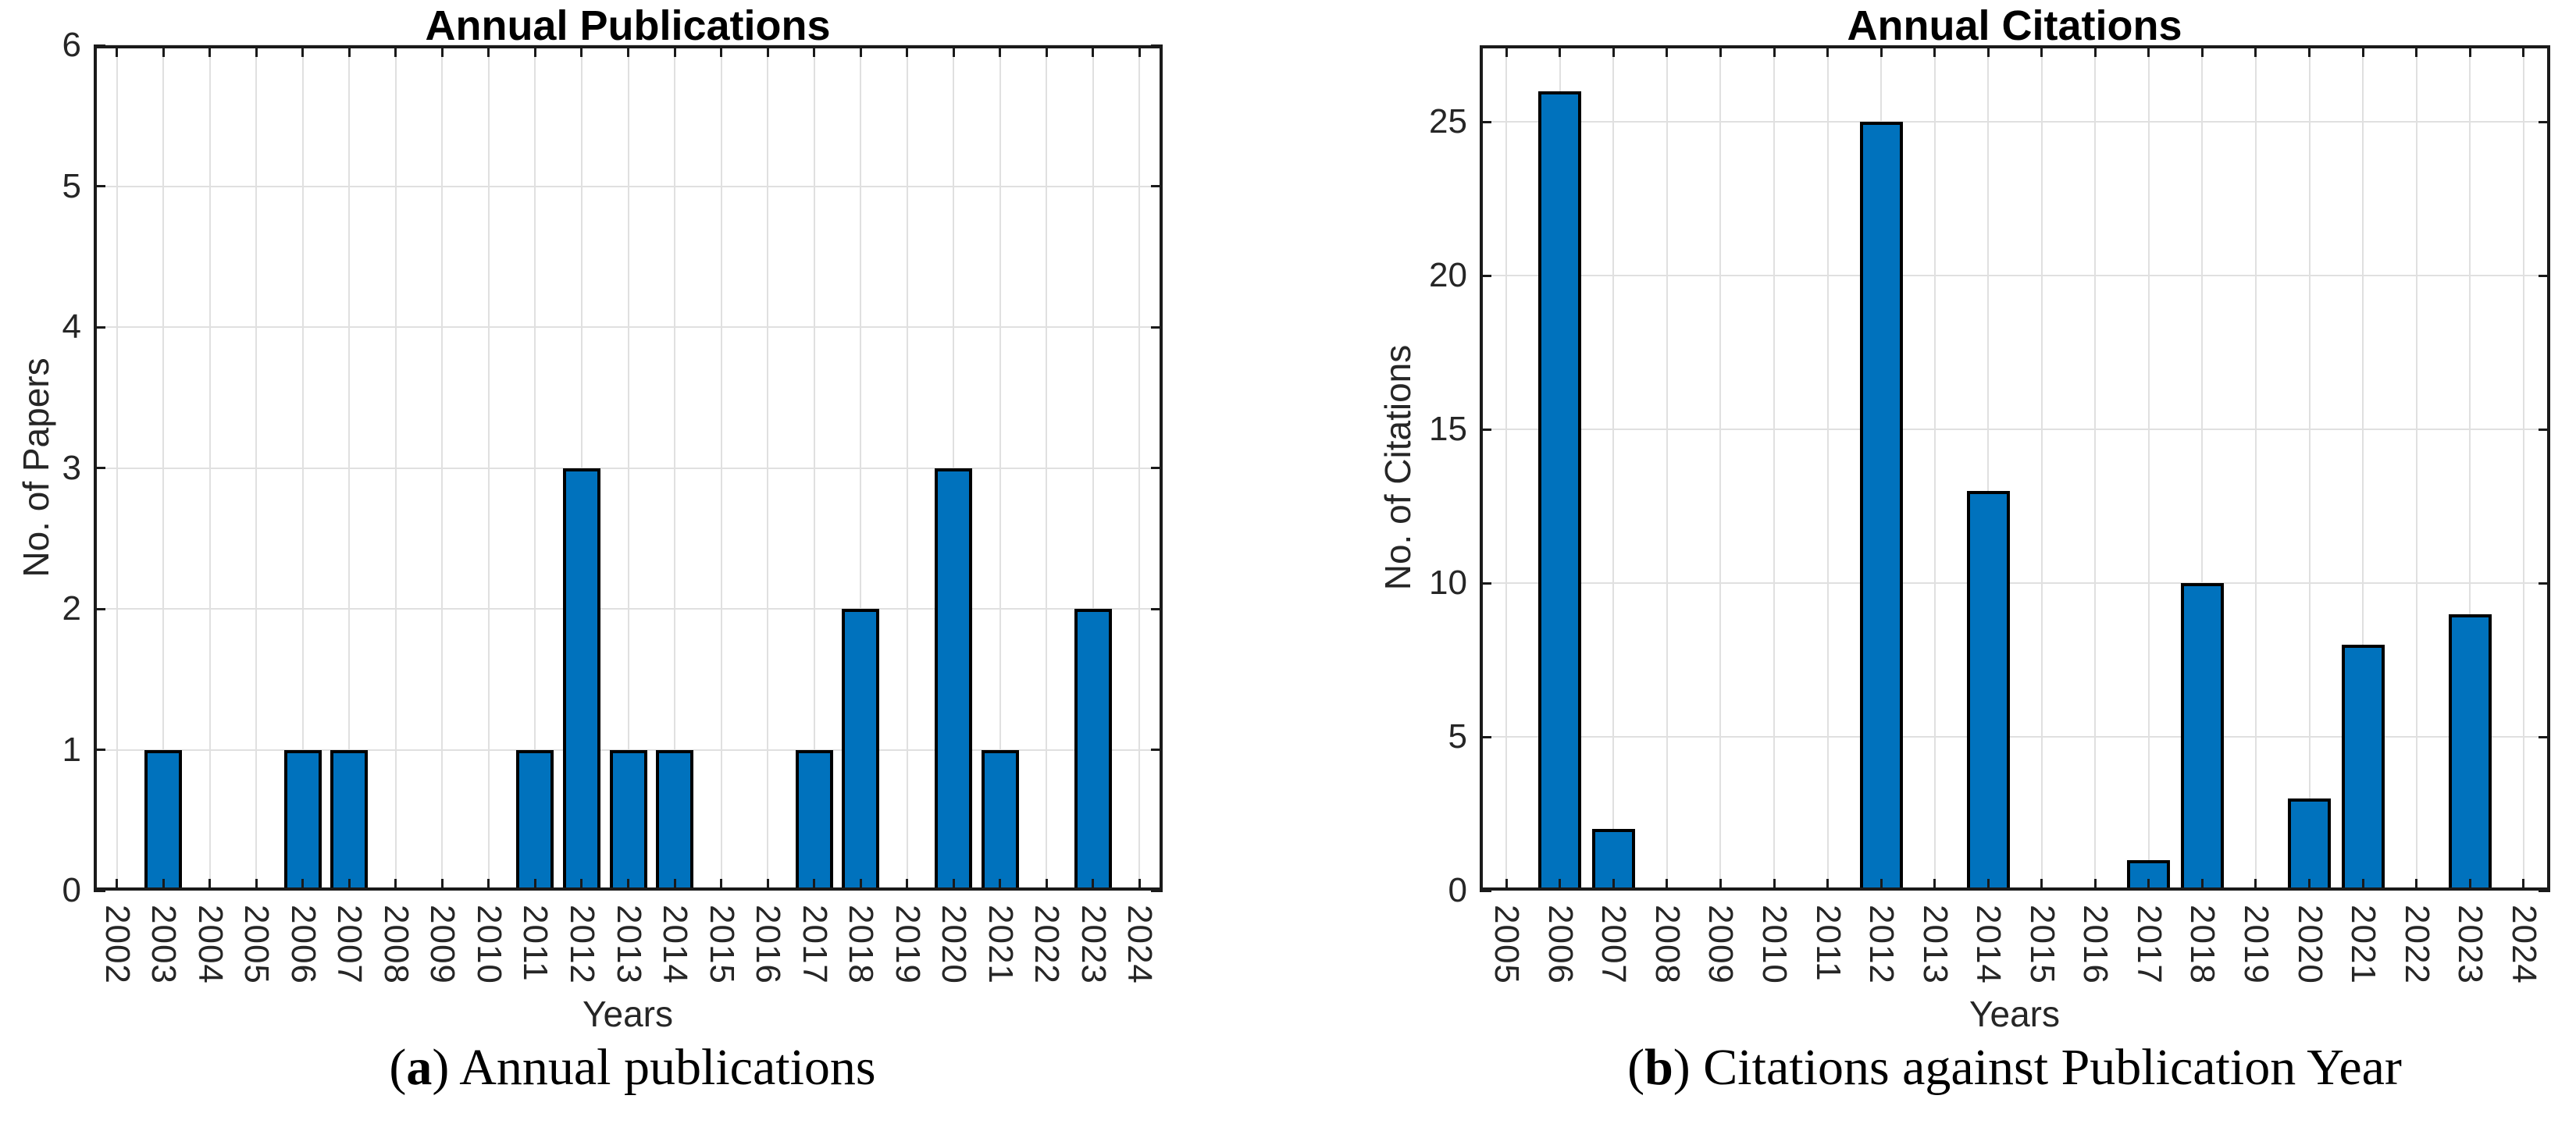 Image resolution: width=2576 pixels, height=1131 pixels. Describe the element at coordinates (628, 820) in the screenshot. I see `bar-2013` at that location.